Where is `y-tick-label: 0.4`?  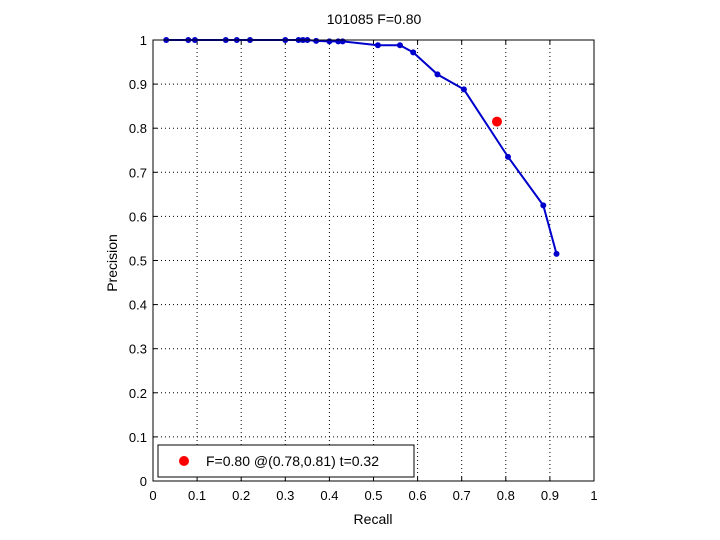 y-tick-label: 0.4 is located at coordinates (138, 305).